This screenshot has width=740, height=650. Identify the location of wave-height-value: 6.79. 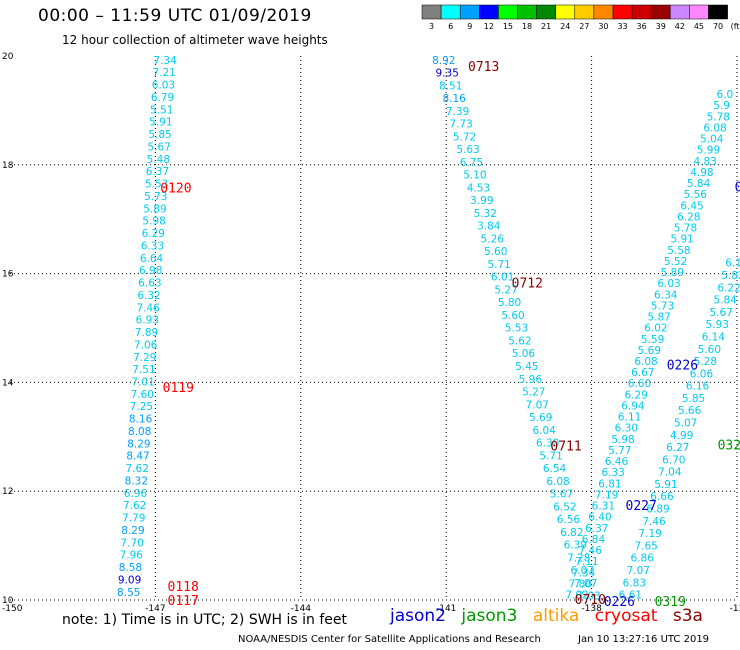
(162, 98).